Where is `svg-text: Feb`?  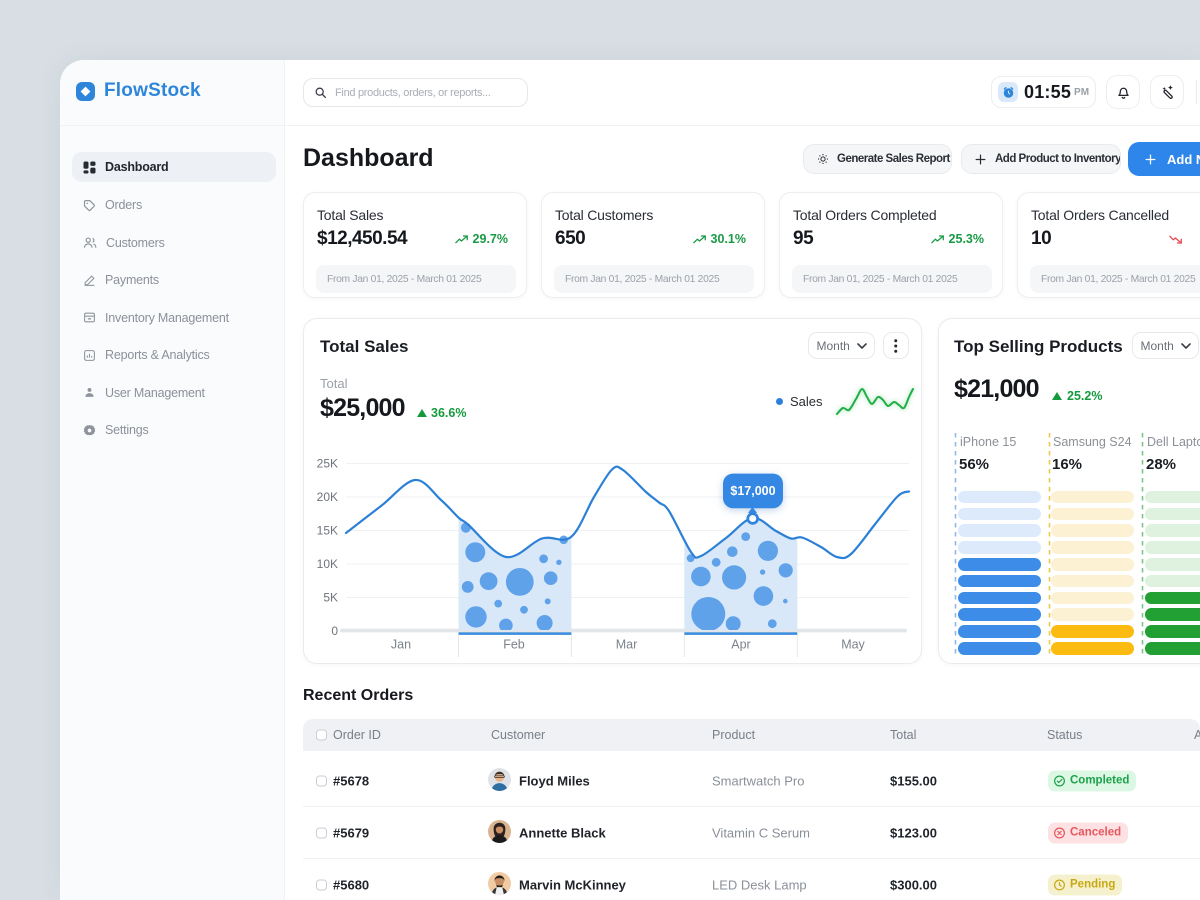
svg-text: Feb is located at coordinates (514, 645).